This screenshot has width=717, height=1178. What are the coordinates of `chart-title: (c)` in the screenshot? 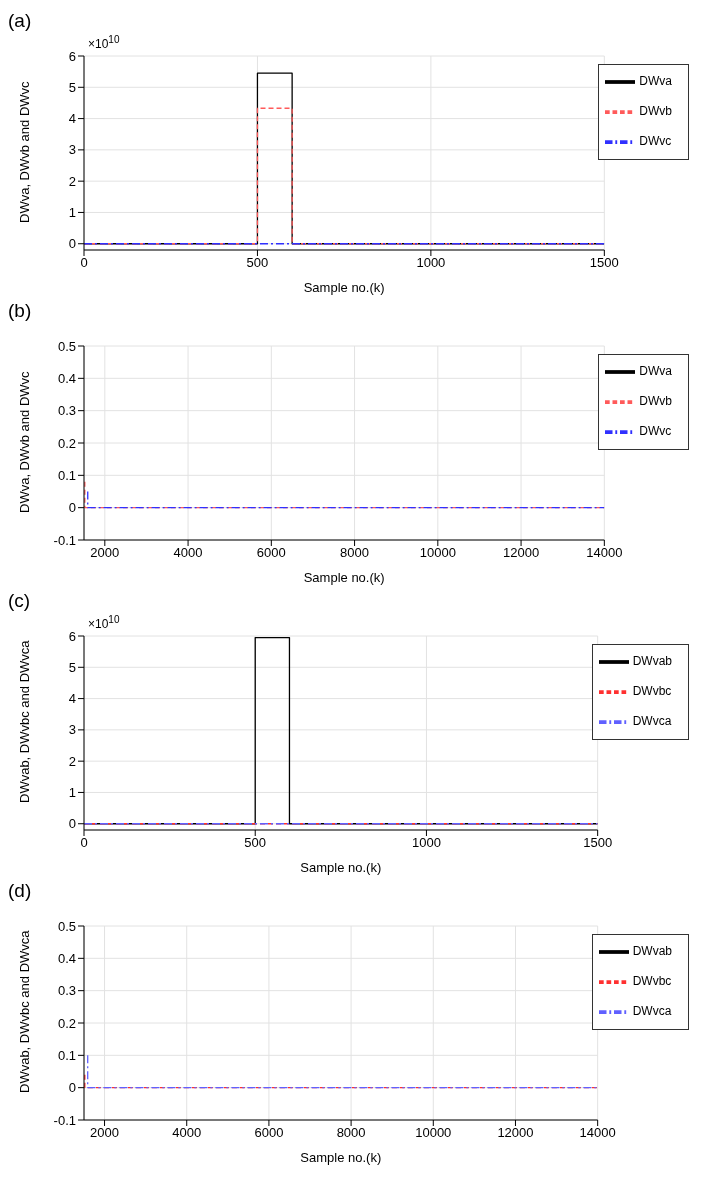 It's located at (20, 601).